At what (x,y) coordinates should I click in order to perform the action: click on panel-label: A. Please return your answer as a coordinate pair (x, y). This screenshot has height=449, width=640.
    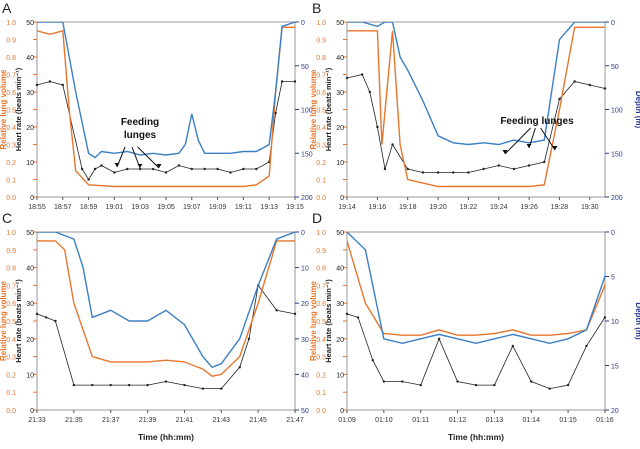
    Looking at the image, I should click on (7, 8).